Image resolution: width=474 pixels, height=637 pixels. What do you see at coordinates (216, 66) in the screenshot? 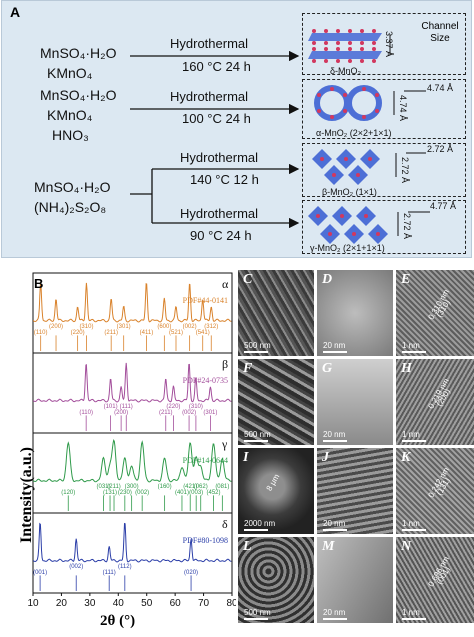
I see `condition-label: 160 °C 24 h` at bounding box center [216, 66].